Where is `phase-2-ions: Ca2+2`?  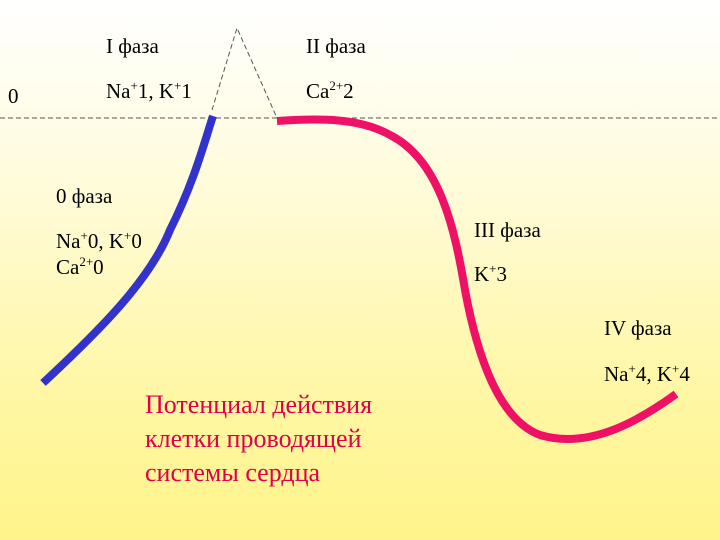
phase-2-ions: Ca2+2 is located at coordinates (330, 90).